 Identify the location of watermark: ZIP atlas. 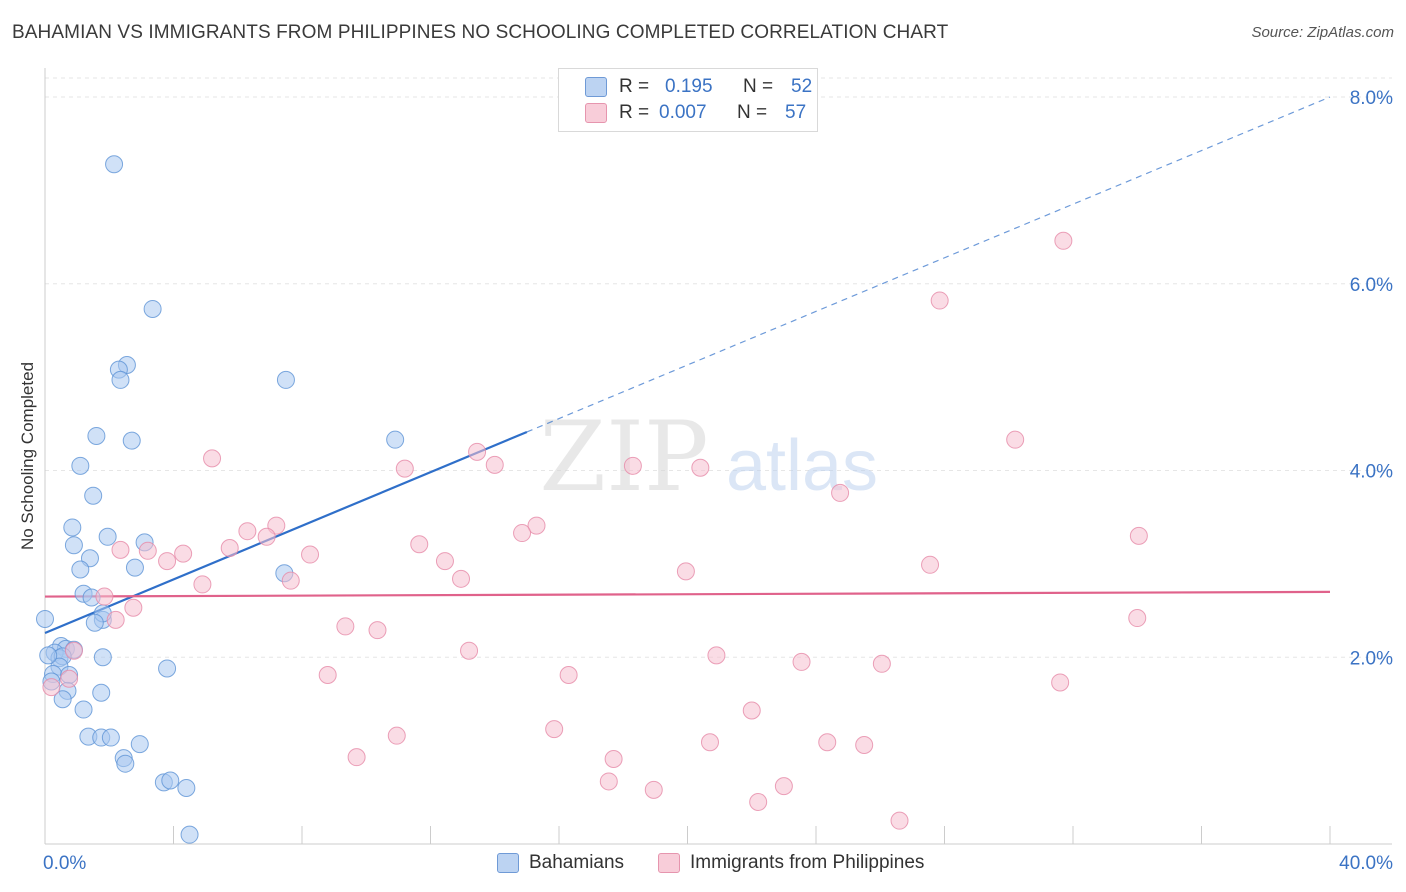
(708, 457).